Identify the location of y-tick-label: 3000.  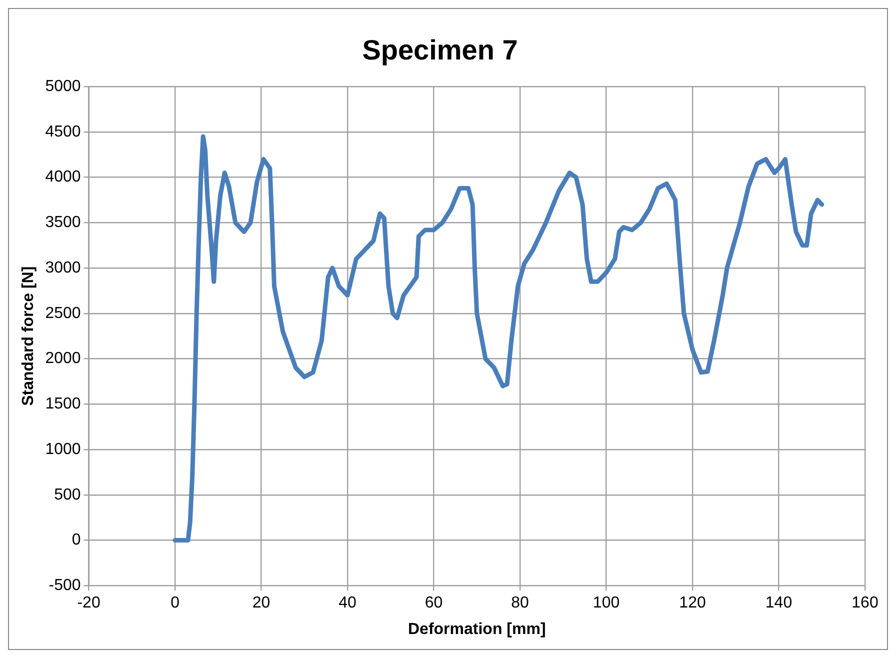
(63, 267).